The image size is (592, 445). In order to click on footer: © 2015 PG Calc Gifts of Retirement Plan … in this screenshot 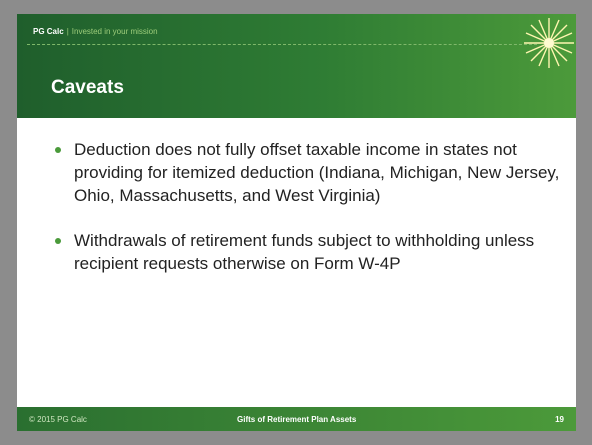, I will do `click(296, 419)`.